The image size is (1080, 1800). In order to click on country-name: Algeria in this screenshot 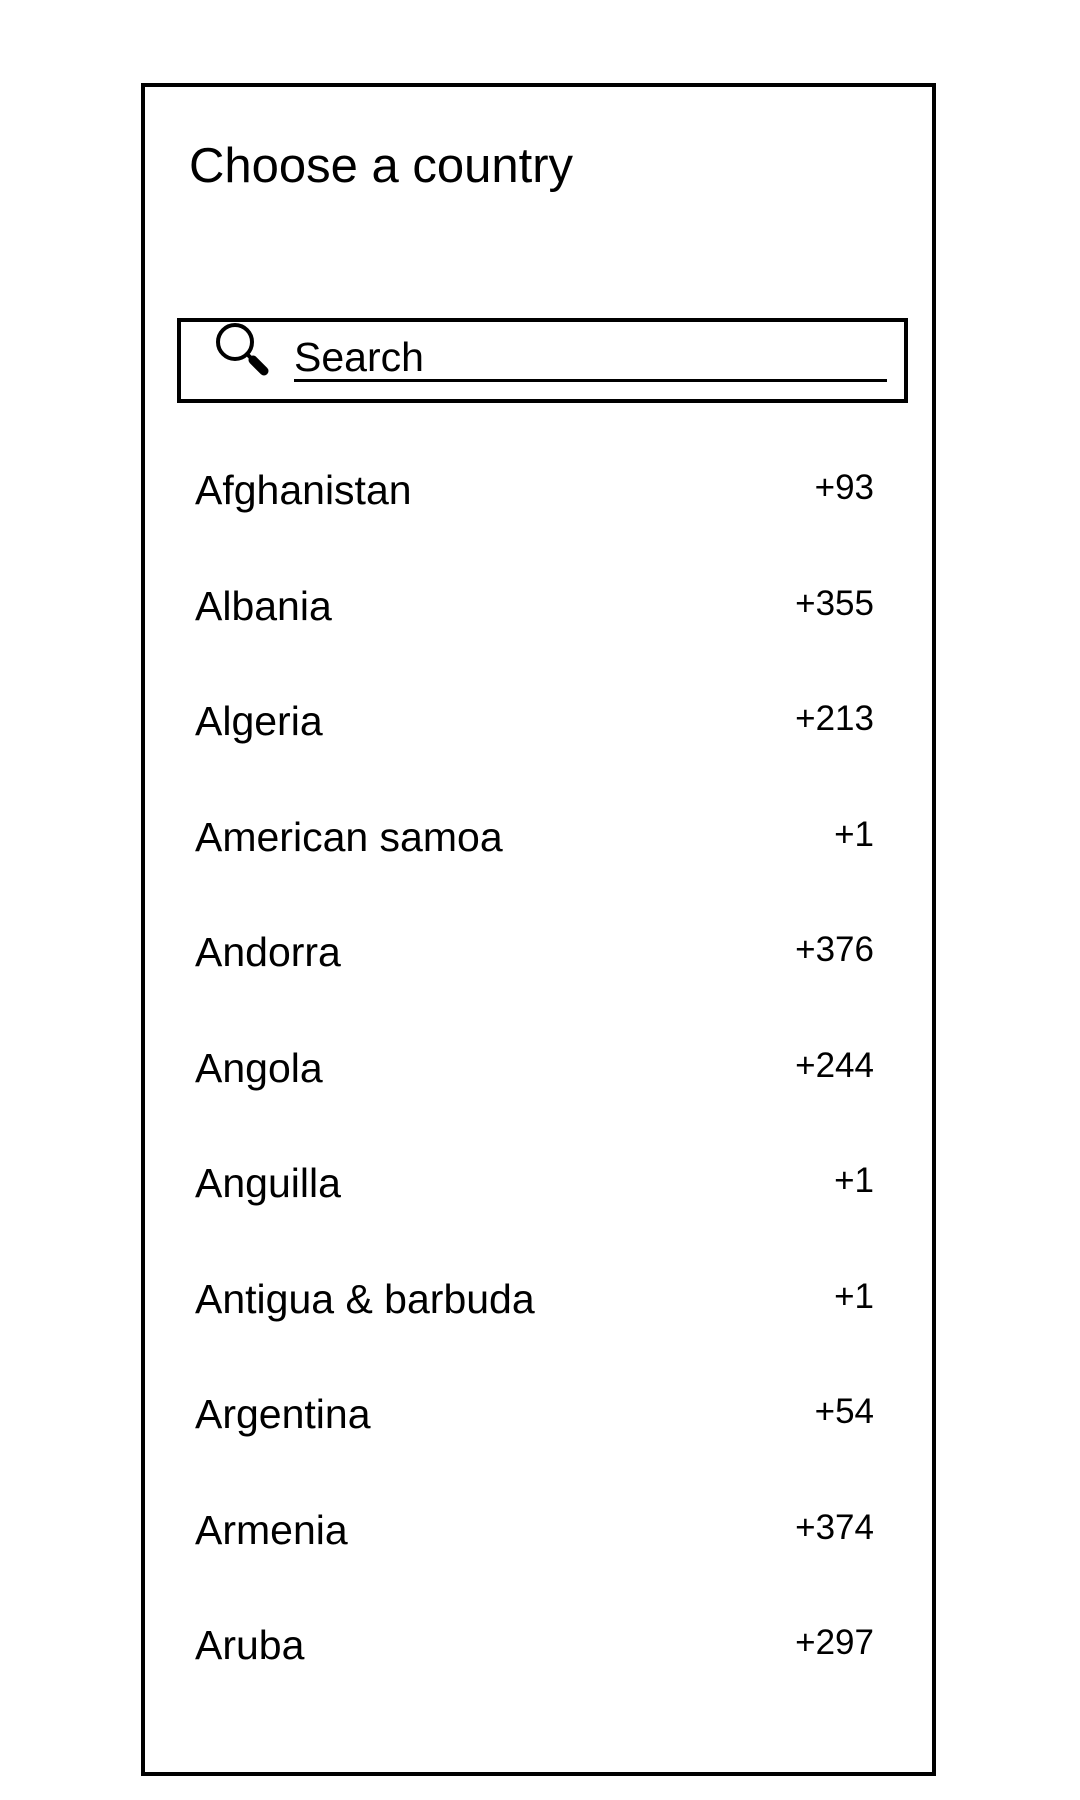, I will do `click(259, 721)`.